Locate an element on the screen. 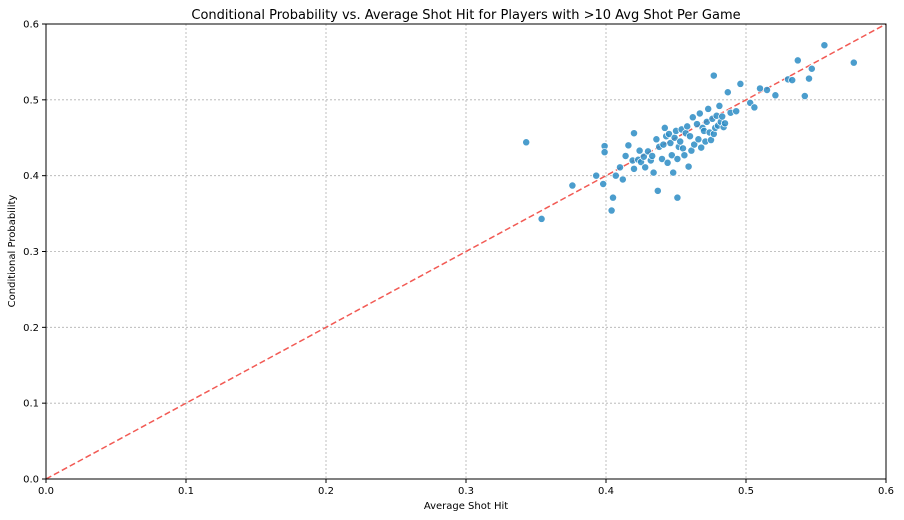 This screenshot has width=904, height=520. x-tick-label: 0.3 is located at coordinates (466, 491).